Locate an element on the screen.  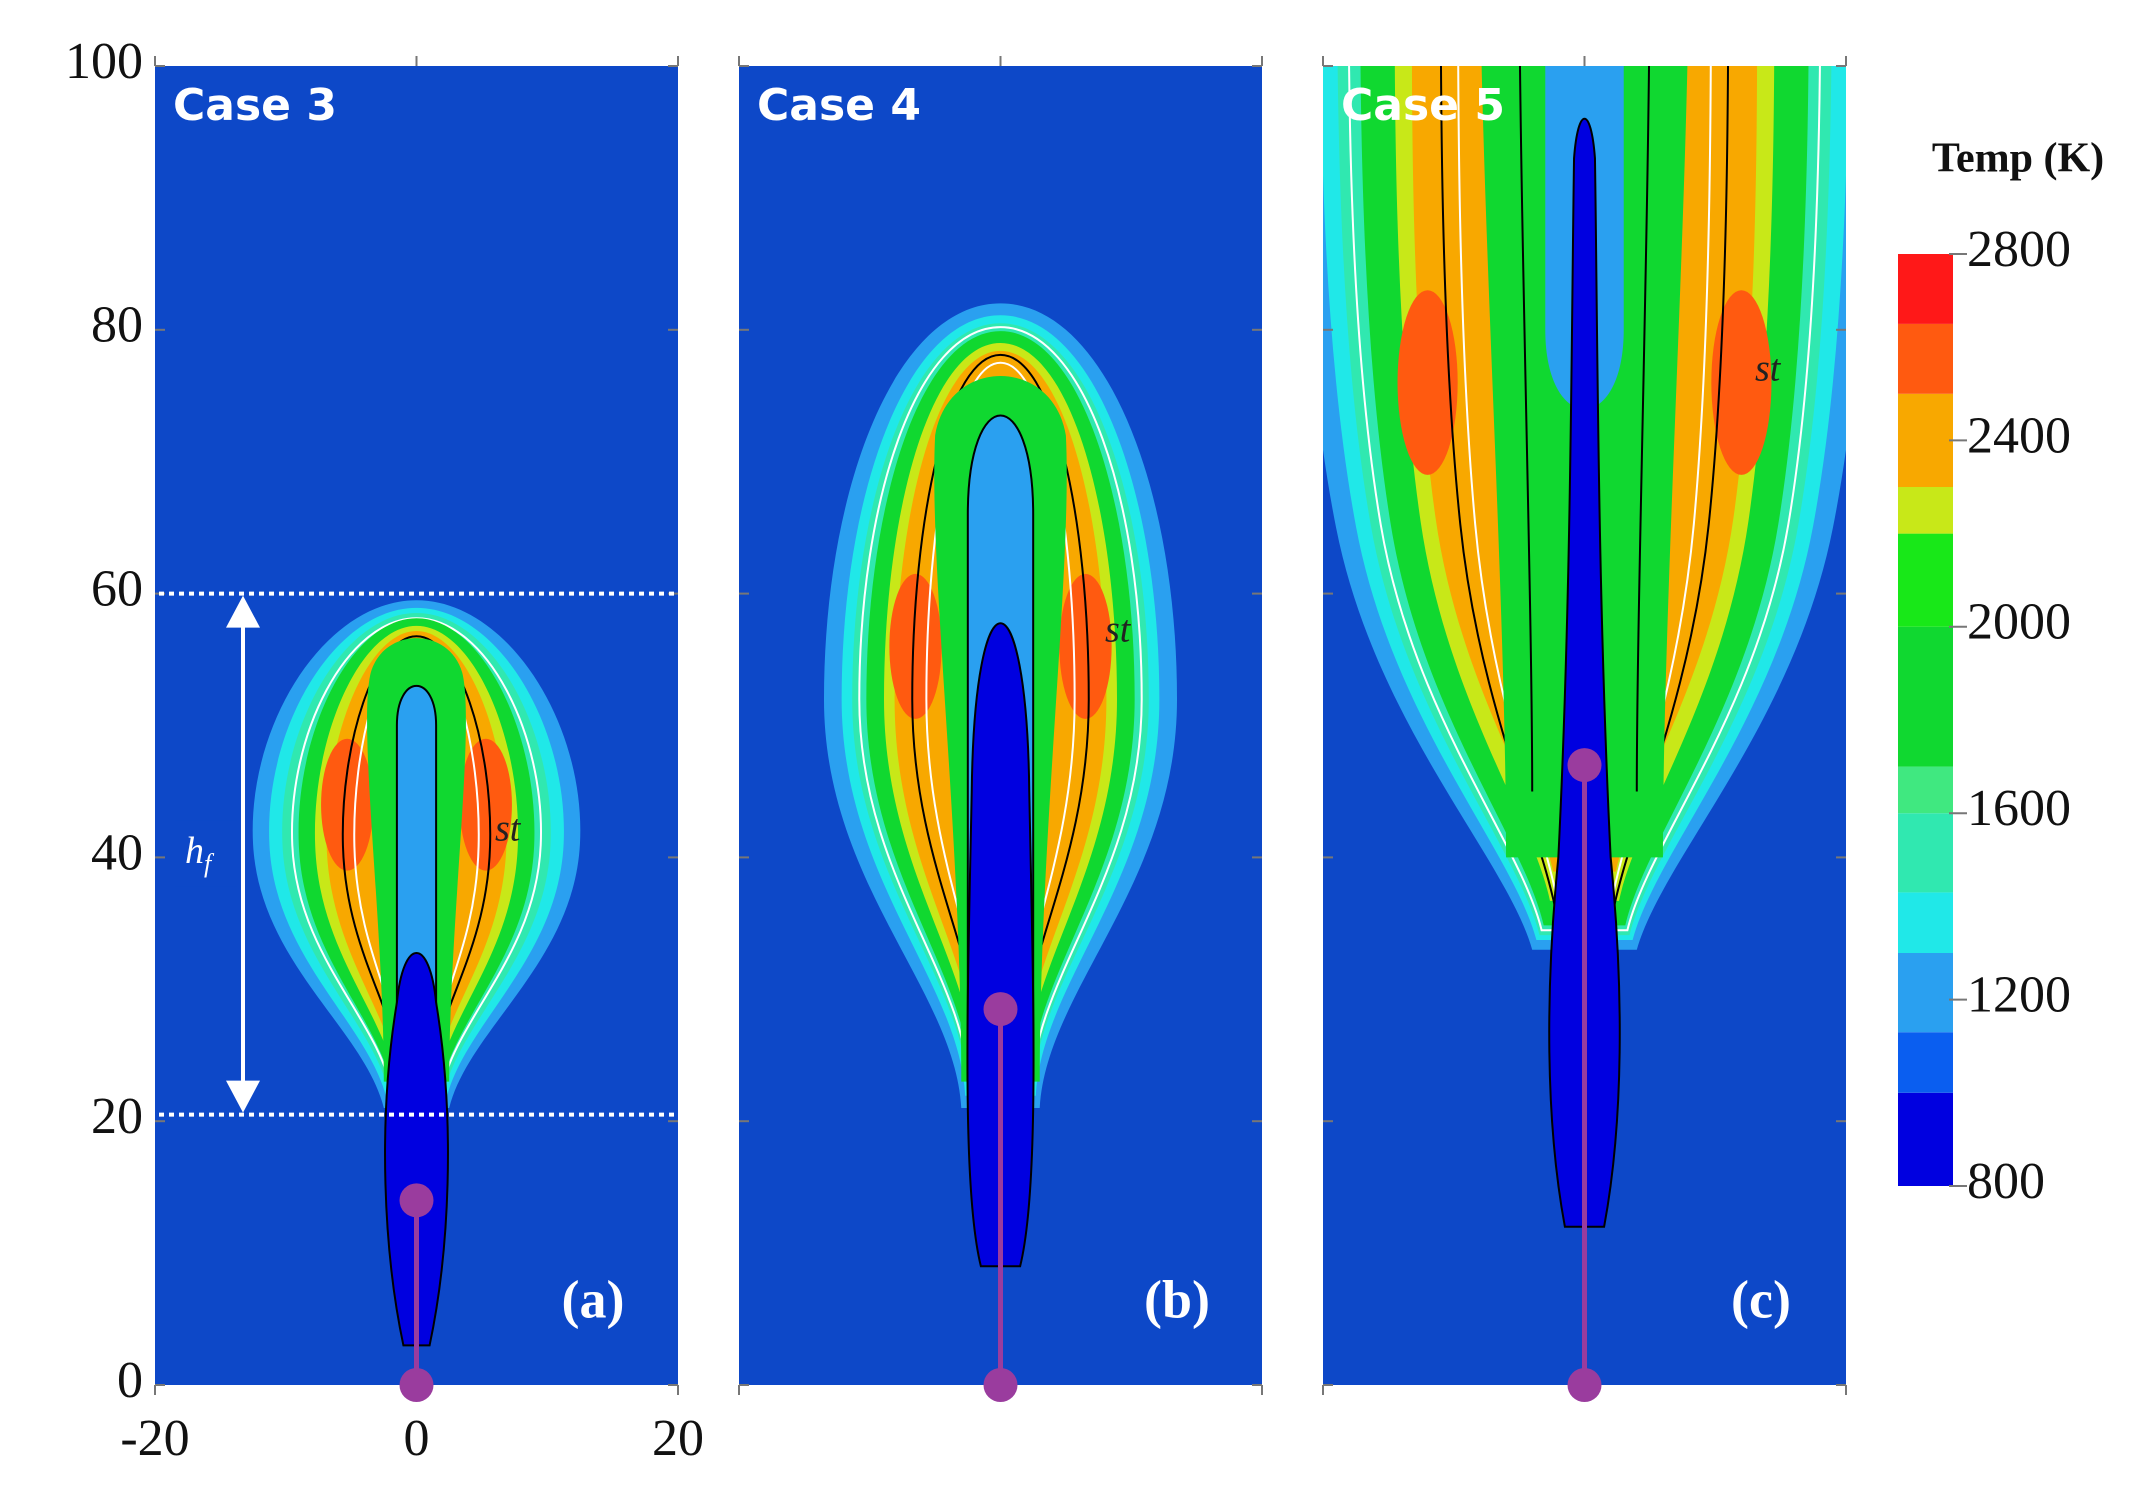
colorbar-tick-label: 1600 is located at coordinates (2019, 808).